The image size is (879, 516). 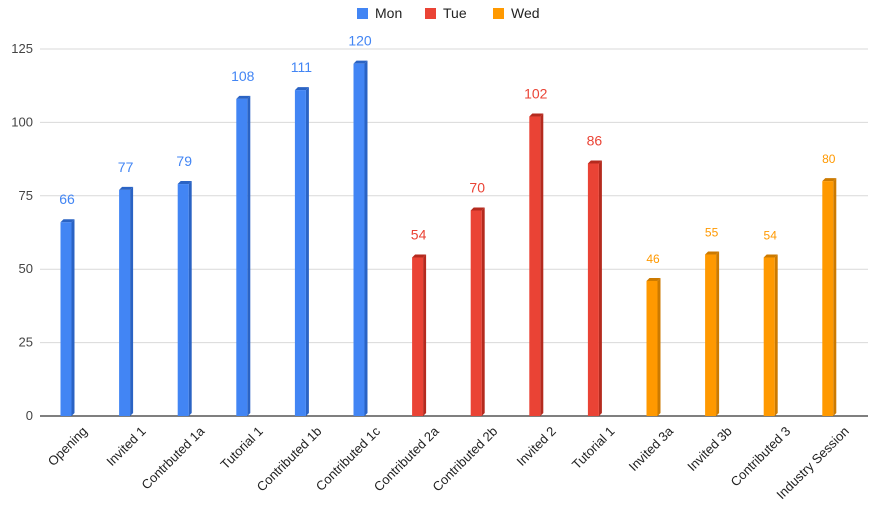 I want to click on y-axis-ticks: 0 25 50 75 100 125, so click(x=22, y=232).